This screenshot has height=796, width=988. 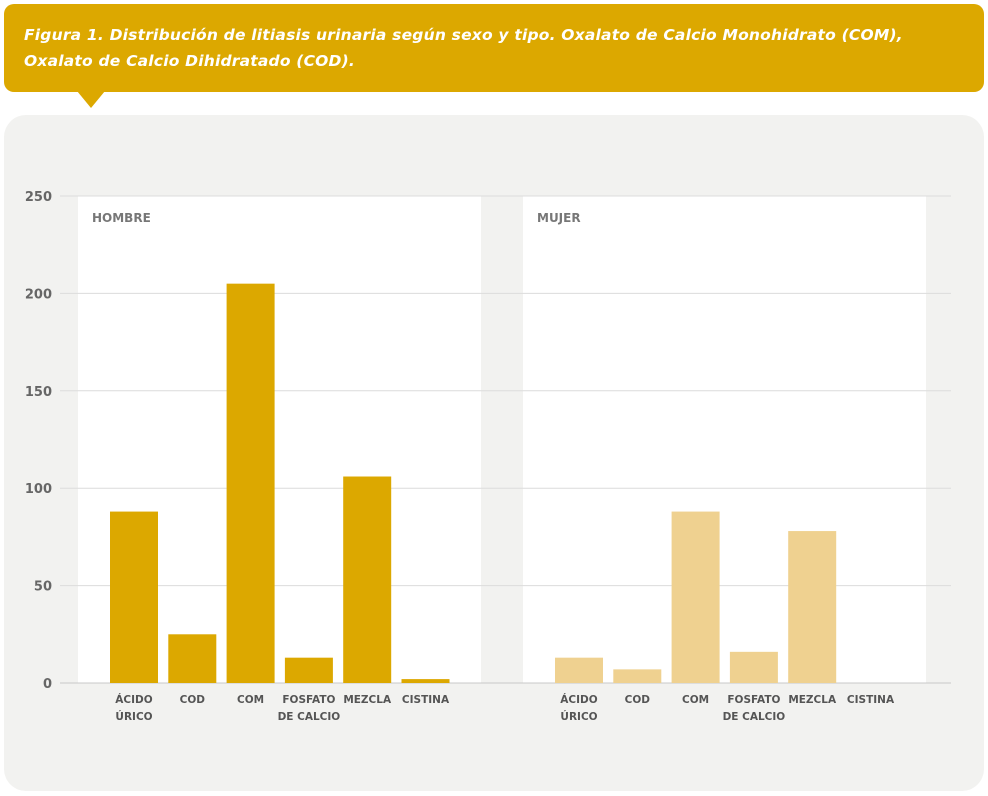 What do you see at coordinates (638, 700) in the screenshot?
I see `x-tick-label-mujer-1: COD` at bounding box center [638, 700].